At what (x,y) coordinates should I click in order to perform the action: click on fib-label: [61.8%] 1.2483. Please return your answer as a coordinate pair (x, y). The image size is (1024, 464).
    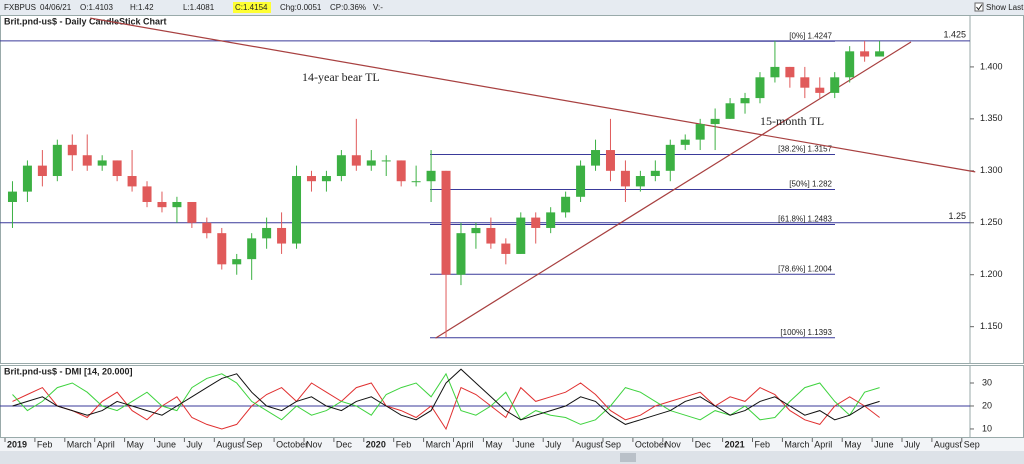
    Looking at the image, I should click on (805, 219).